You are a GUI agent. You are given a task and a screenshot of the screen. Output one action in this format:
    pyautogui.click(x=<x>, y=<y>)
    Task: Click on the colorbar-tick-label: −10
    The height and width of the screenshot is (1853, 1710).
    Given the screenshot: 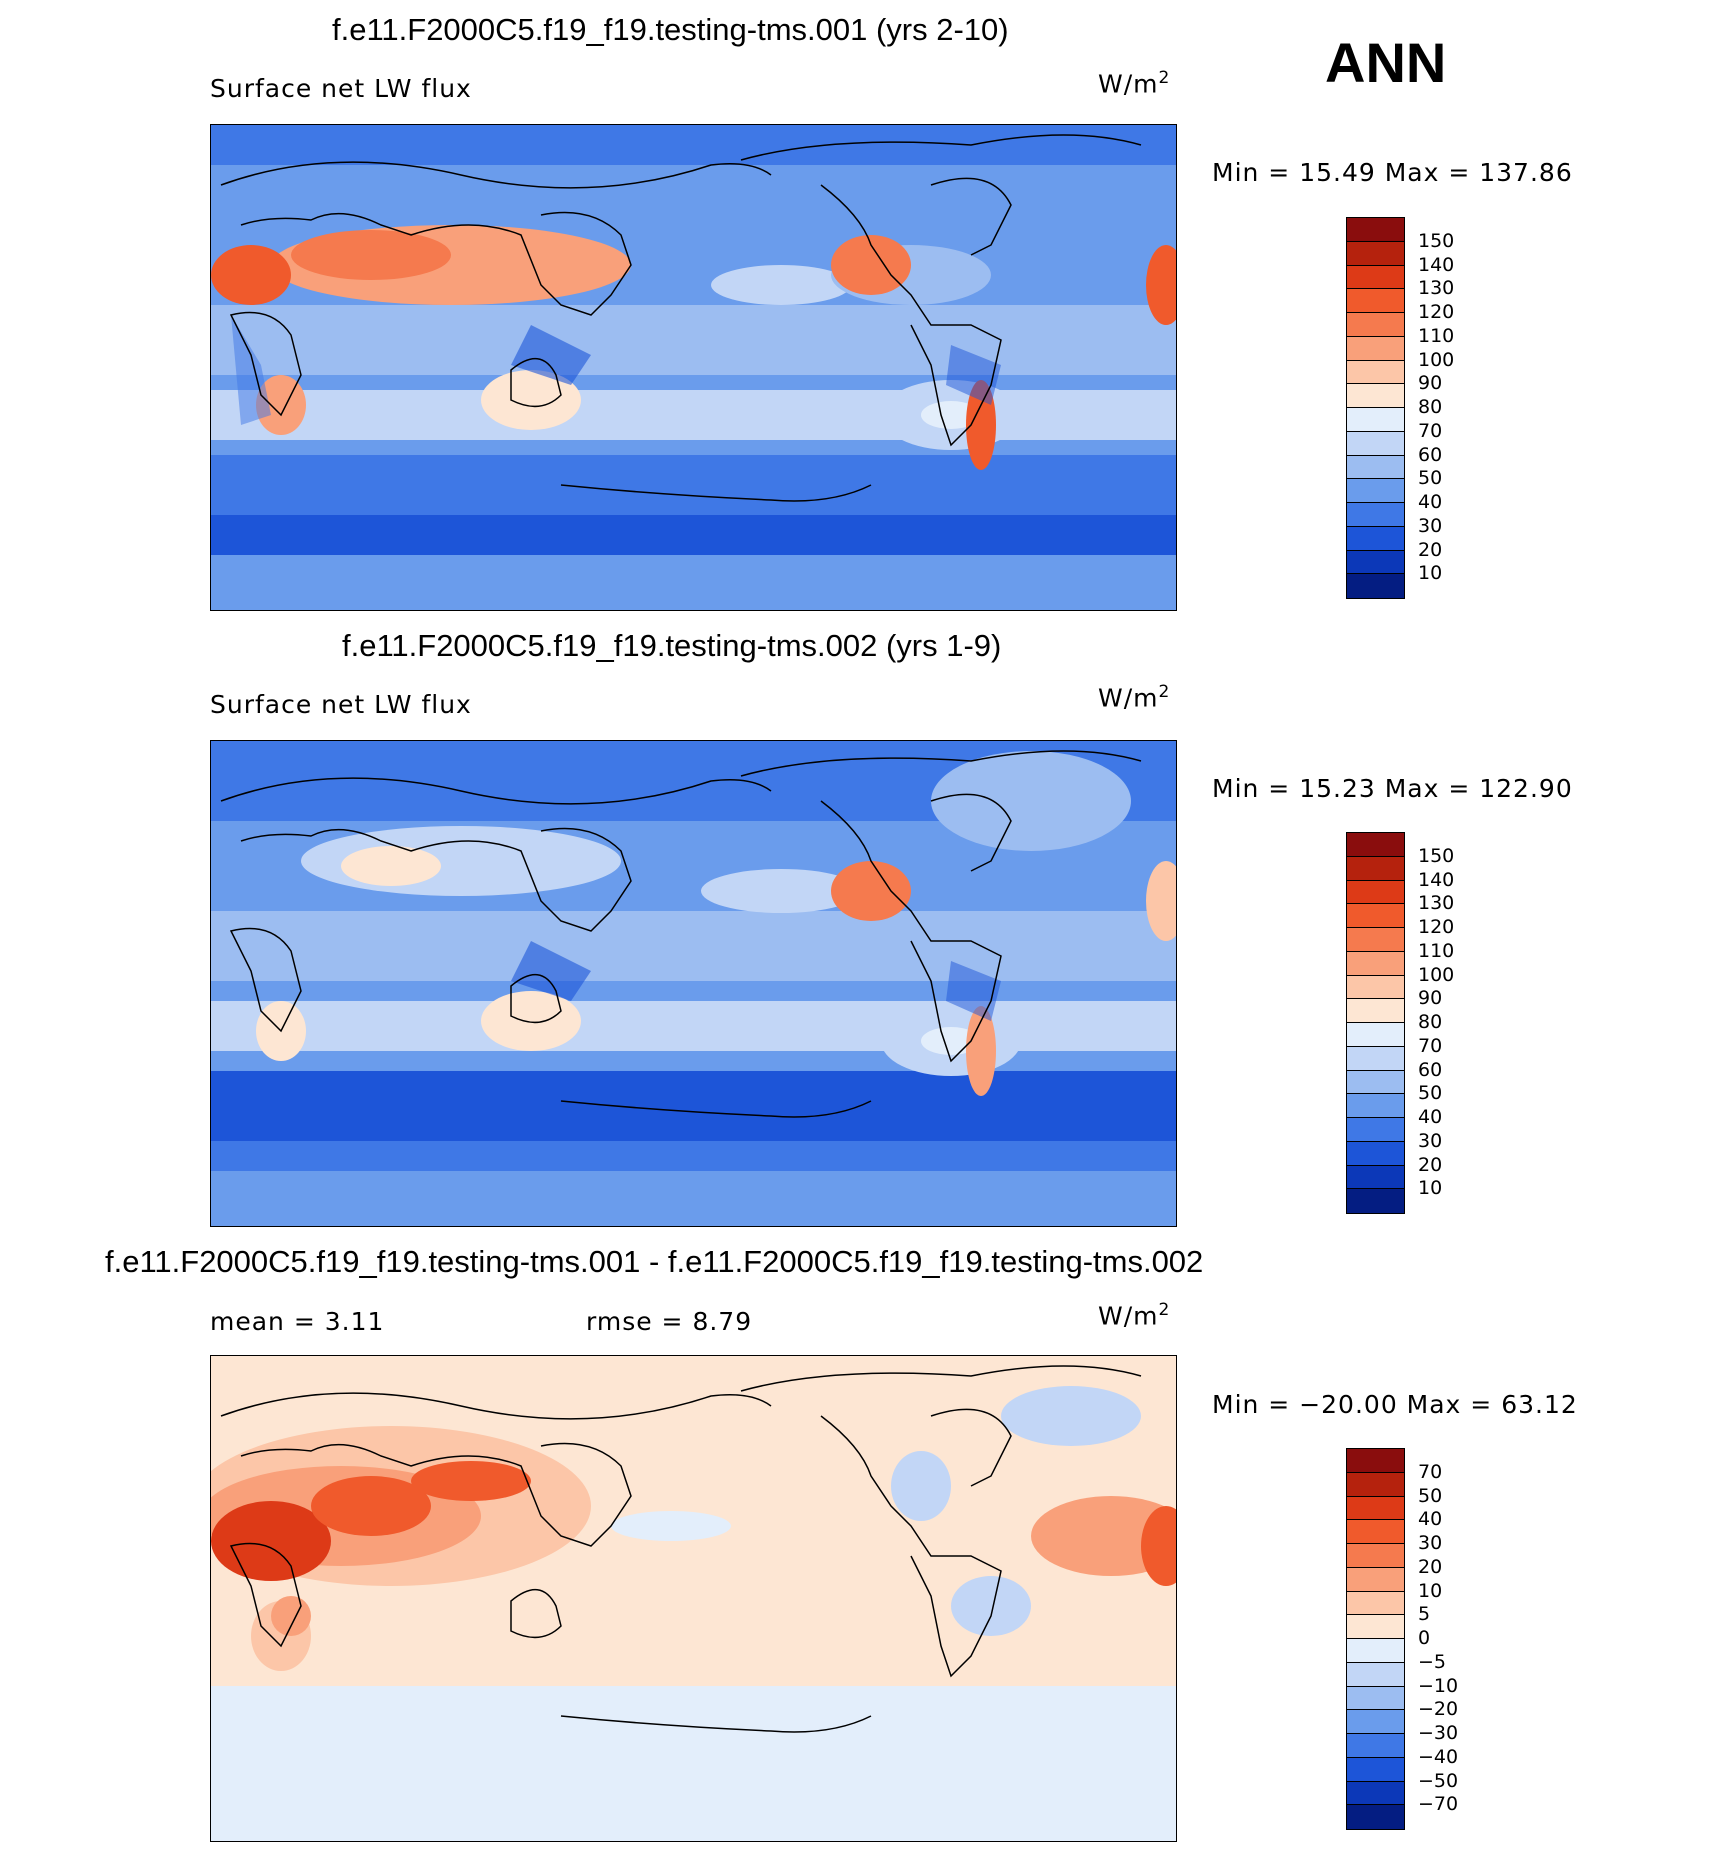 What is the action you would take?
    pyautogui.click(x=1438, y=1685)
    